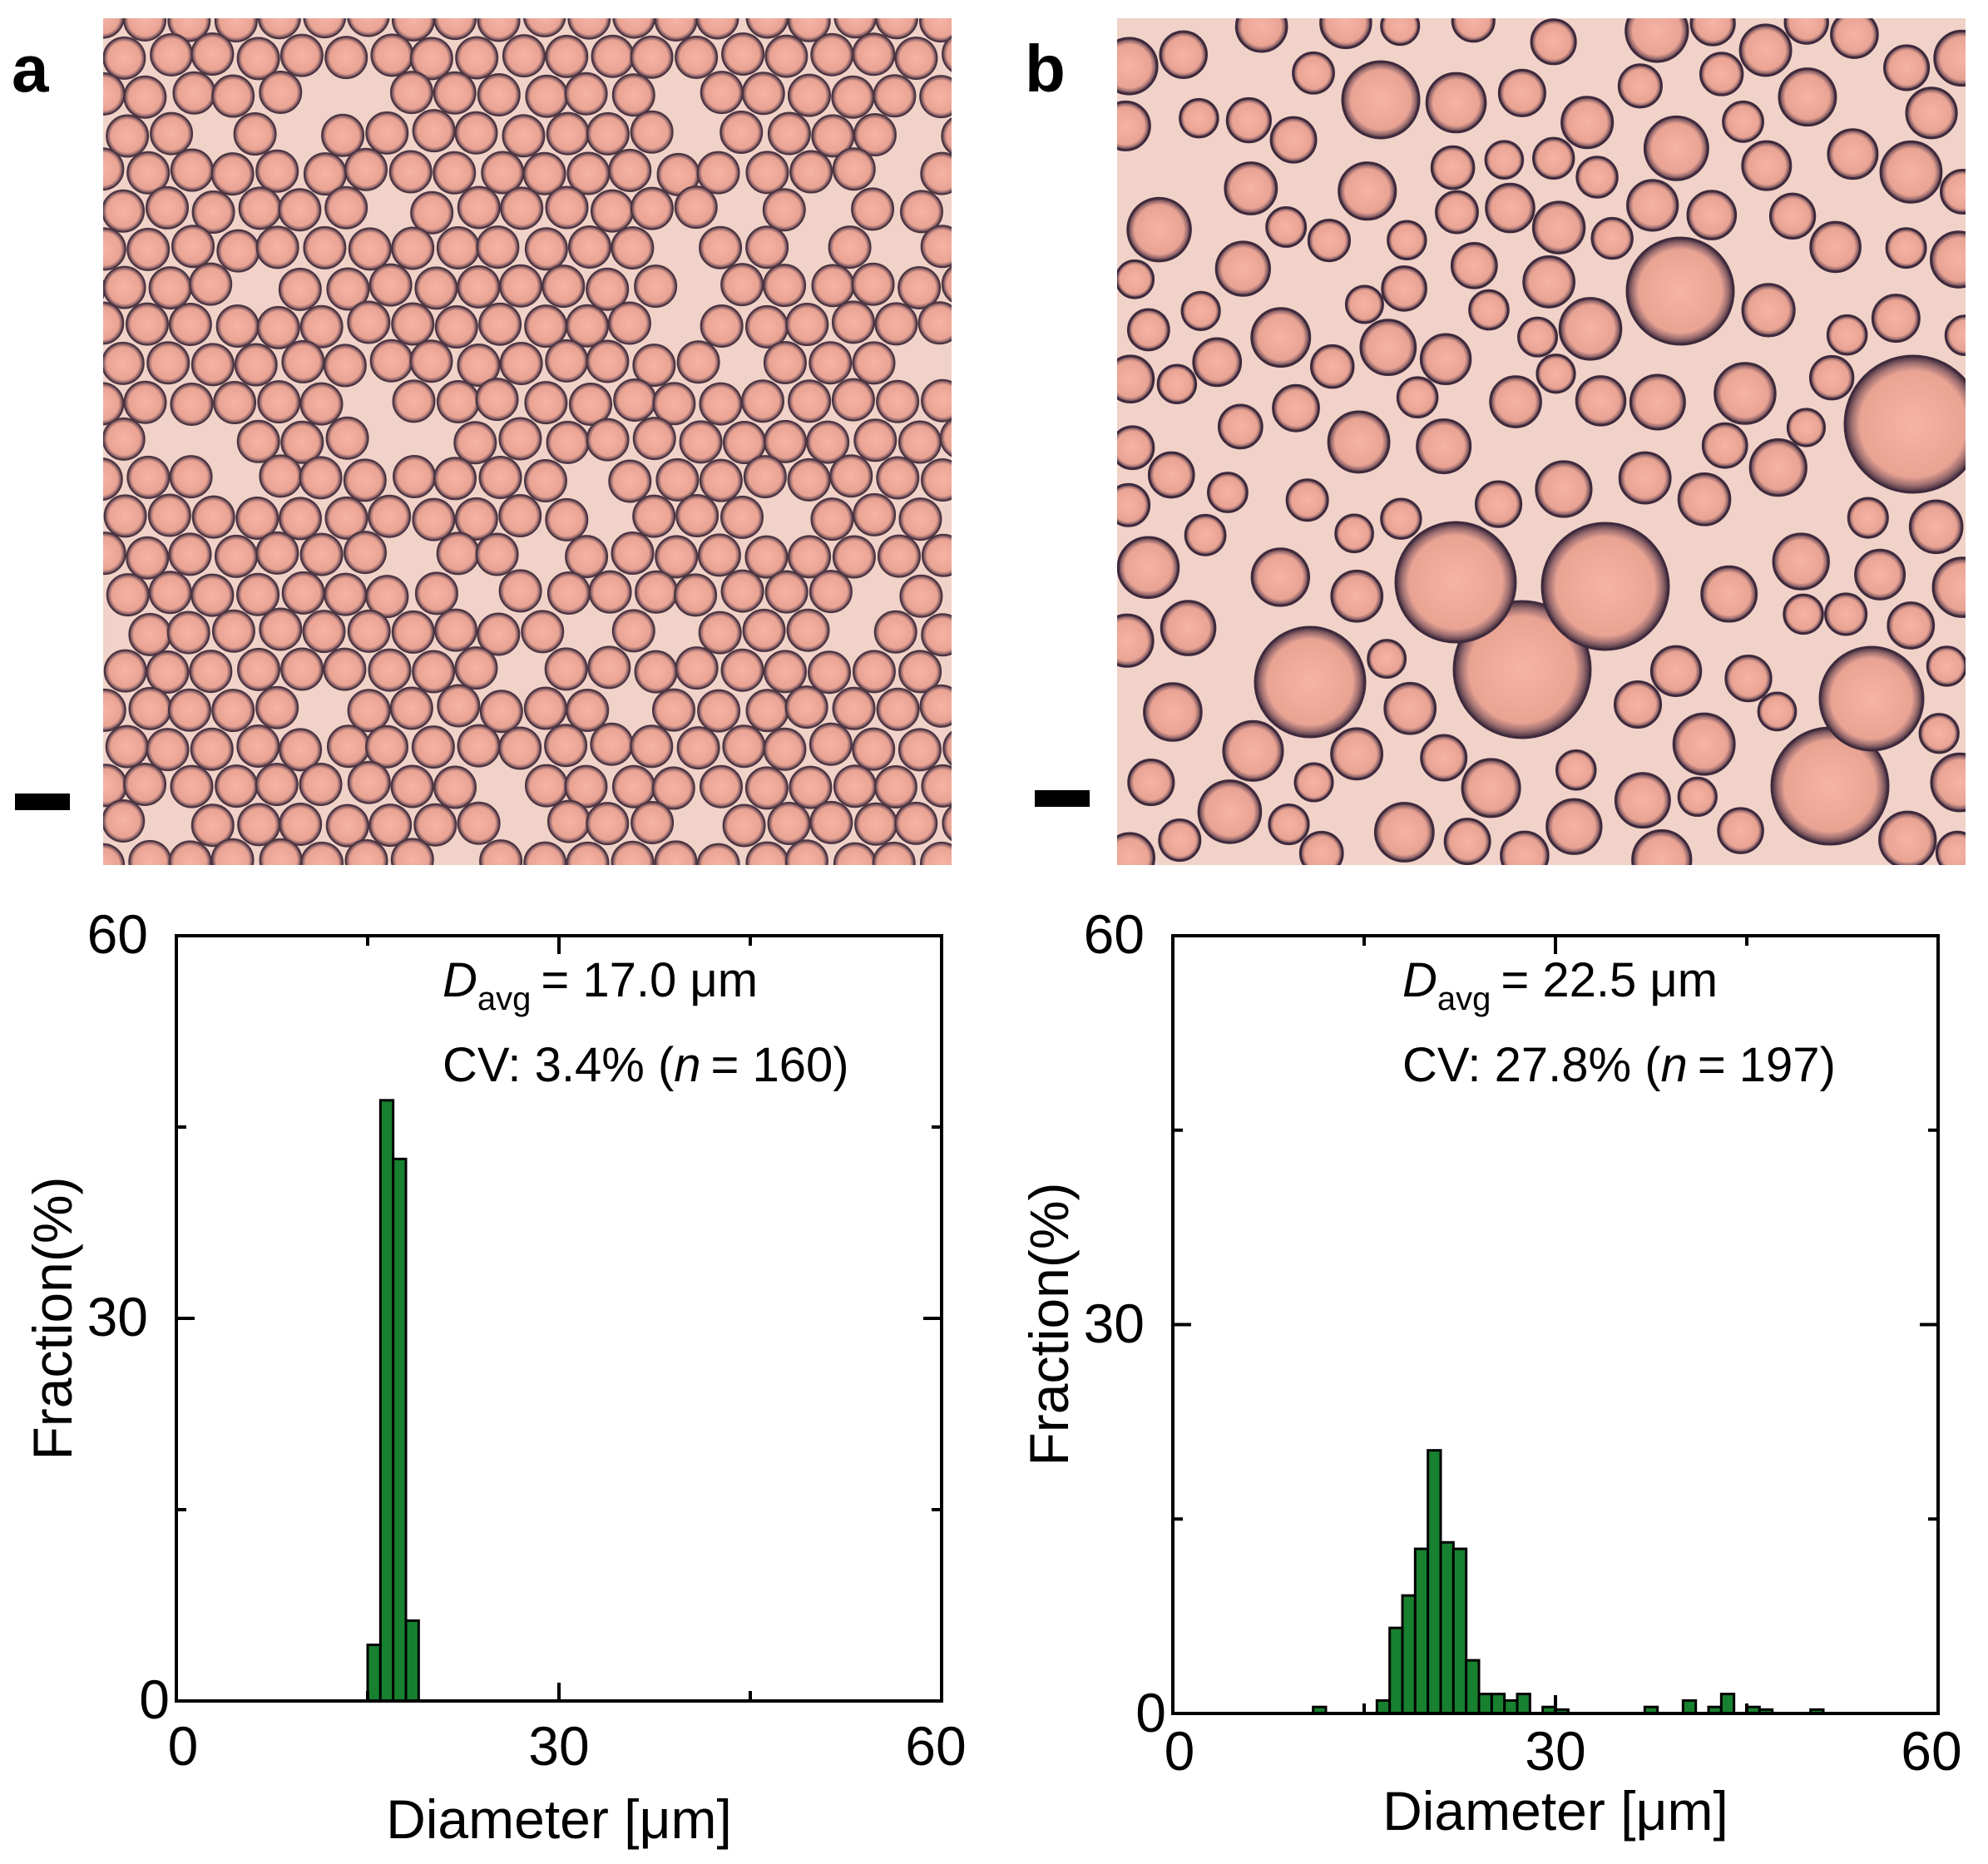  What do you see at coordinates (1180, 1751) in the screenshot?
I see `x-tick-label: 0` at bounding box center [1180, 1751].